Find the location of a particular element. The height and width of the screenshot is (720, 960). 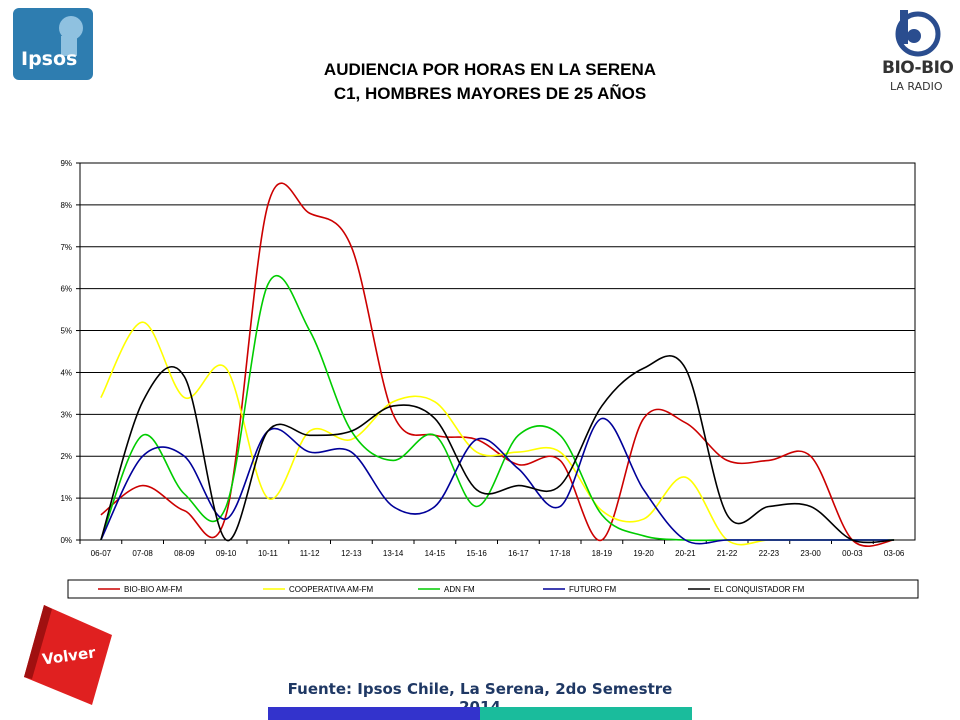

biobio-logo: BIO-BIO LA RADIO is located at coordinates (918, 53).